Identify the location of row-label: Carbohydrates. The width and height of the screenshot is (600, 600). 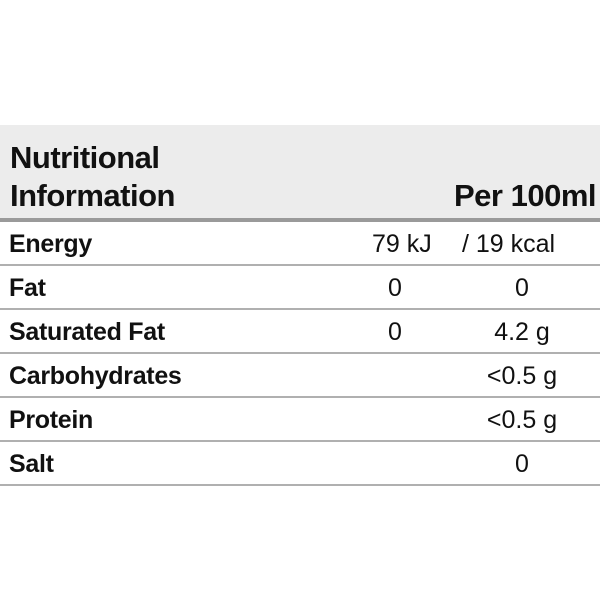
(95, 376).